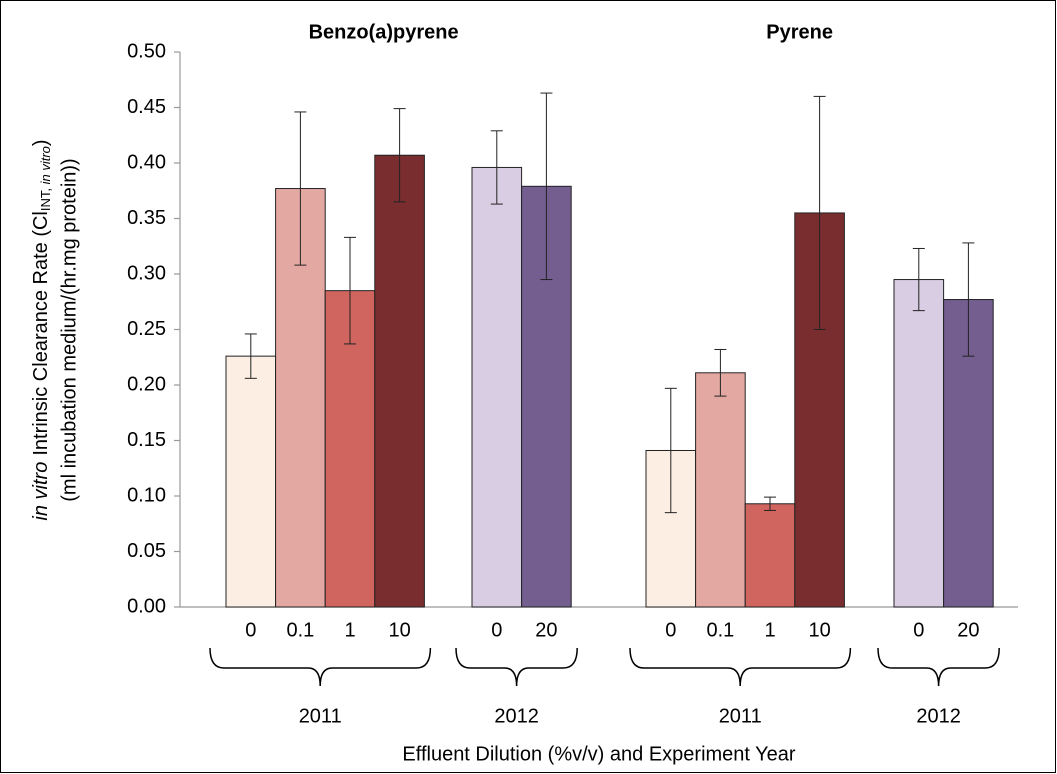 Image resolution: width=1057 pixels, height=774 pixels. I want to click on y-tick-label: 0.10, so click(146, 495).